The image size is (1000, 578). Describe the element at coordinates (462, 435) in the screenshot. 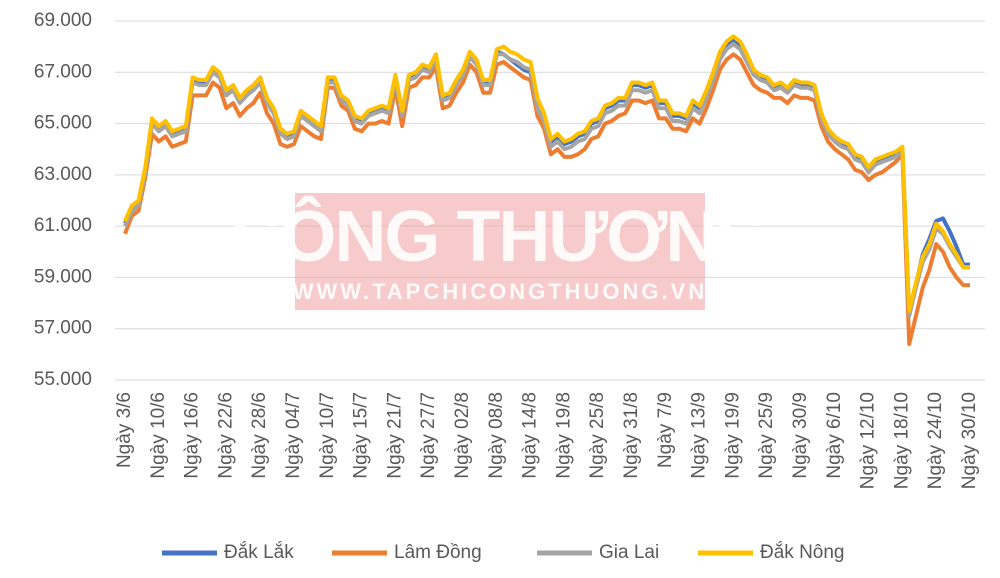

I see `x-tick-label: Ngày 02/8` at that location.